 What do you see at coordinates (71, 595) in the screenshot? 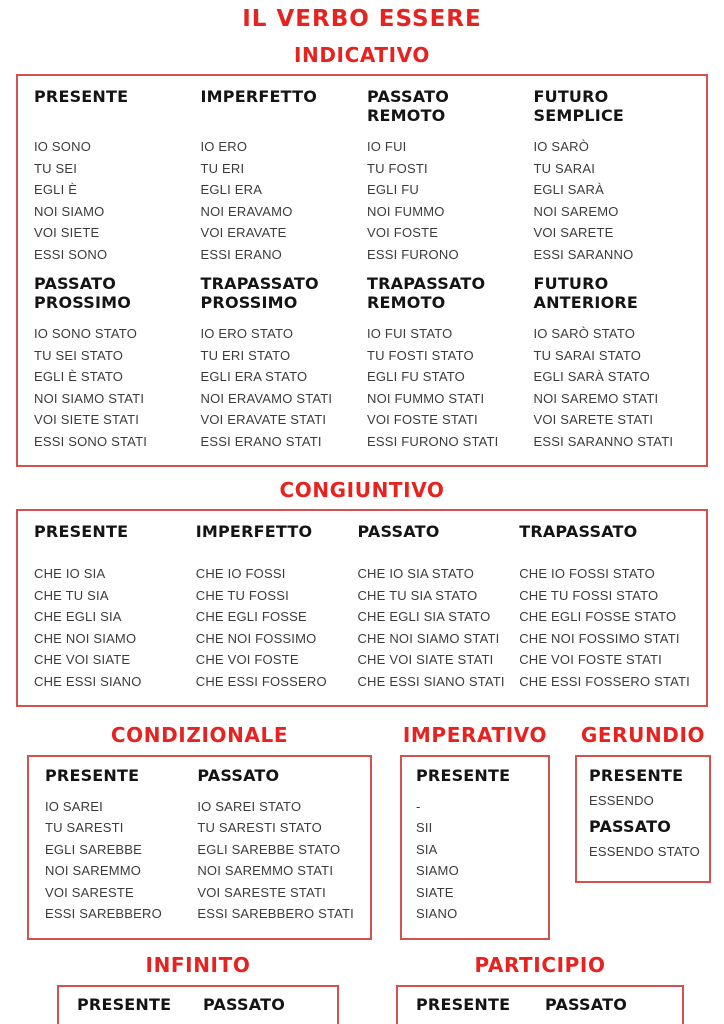
I see `conjugation-item: CHE TU SIA` at bounding box center [71, 595].